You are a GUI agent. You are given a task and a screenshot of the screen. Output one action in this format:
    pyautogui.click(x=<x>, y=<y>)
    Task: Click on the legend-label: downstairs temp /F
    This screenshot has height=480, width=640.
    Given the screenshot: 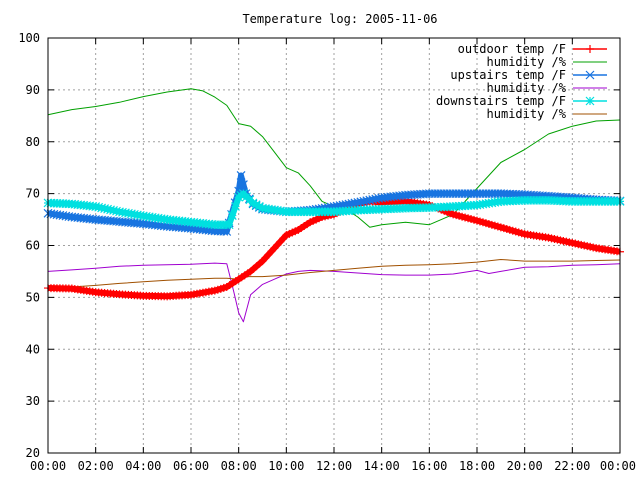 What is the action you would take?
    pyautogui.click(x=501, y=101)
    